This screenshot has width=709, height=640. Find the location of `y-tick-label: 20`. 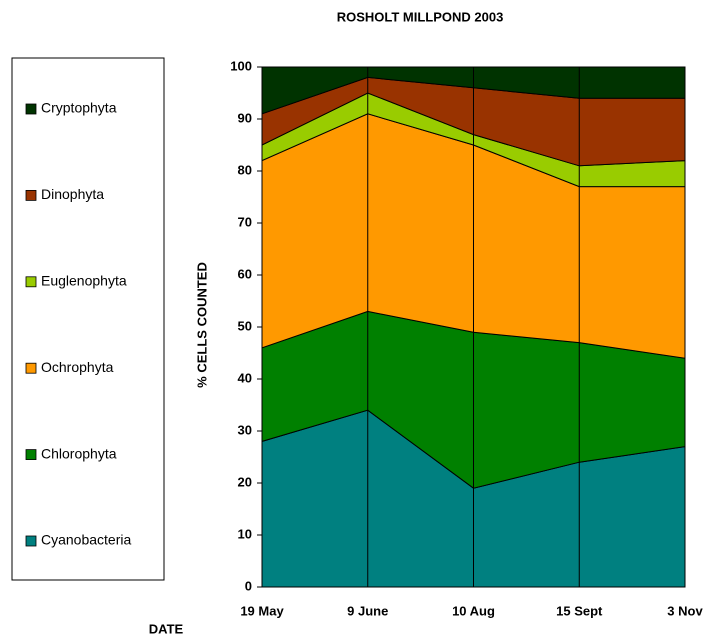

y-tick-label: 20 is located at coordinates (245, 481).